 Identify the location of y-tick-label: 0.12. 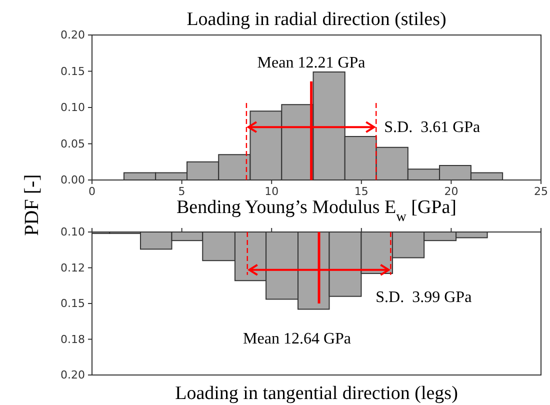
(72, 267).